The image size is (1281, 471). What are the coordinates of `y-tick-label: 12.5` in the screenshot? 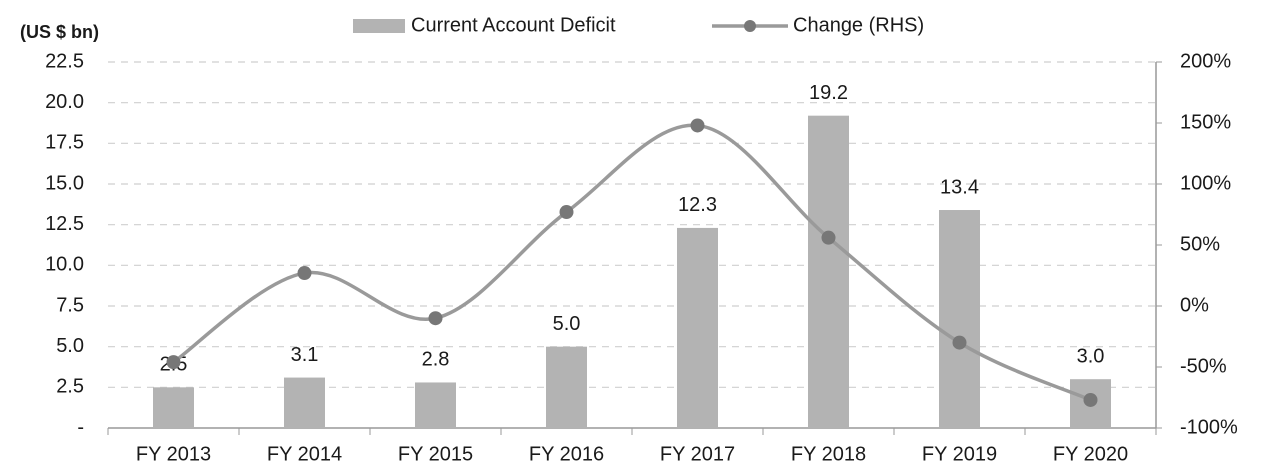 It's located at (64, 224).